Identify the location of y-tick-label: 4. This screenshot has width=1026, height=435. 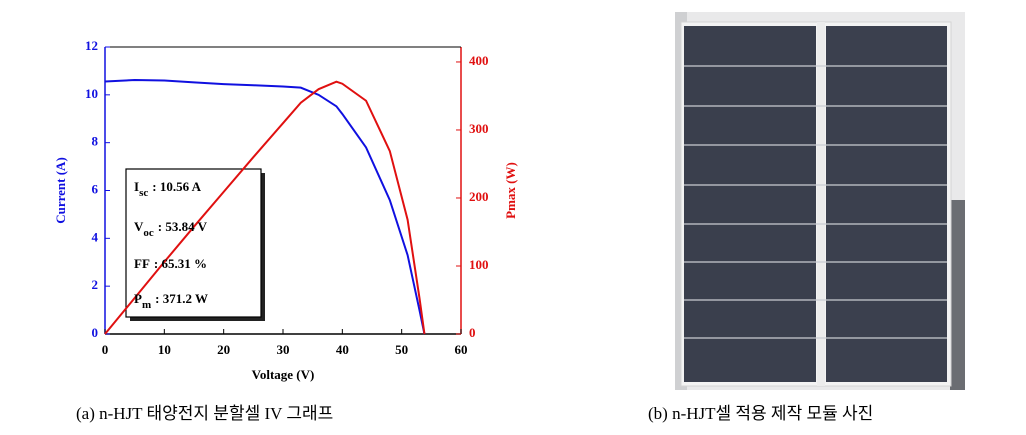
(95, 236).